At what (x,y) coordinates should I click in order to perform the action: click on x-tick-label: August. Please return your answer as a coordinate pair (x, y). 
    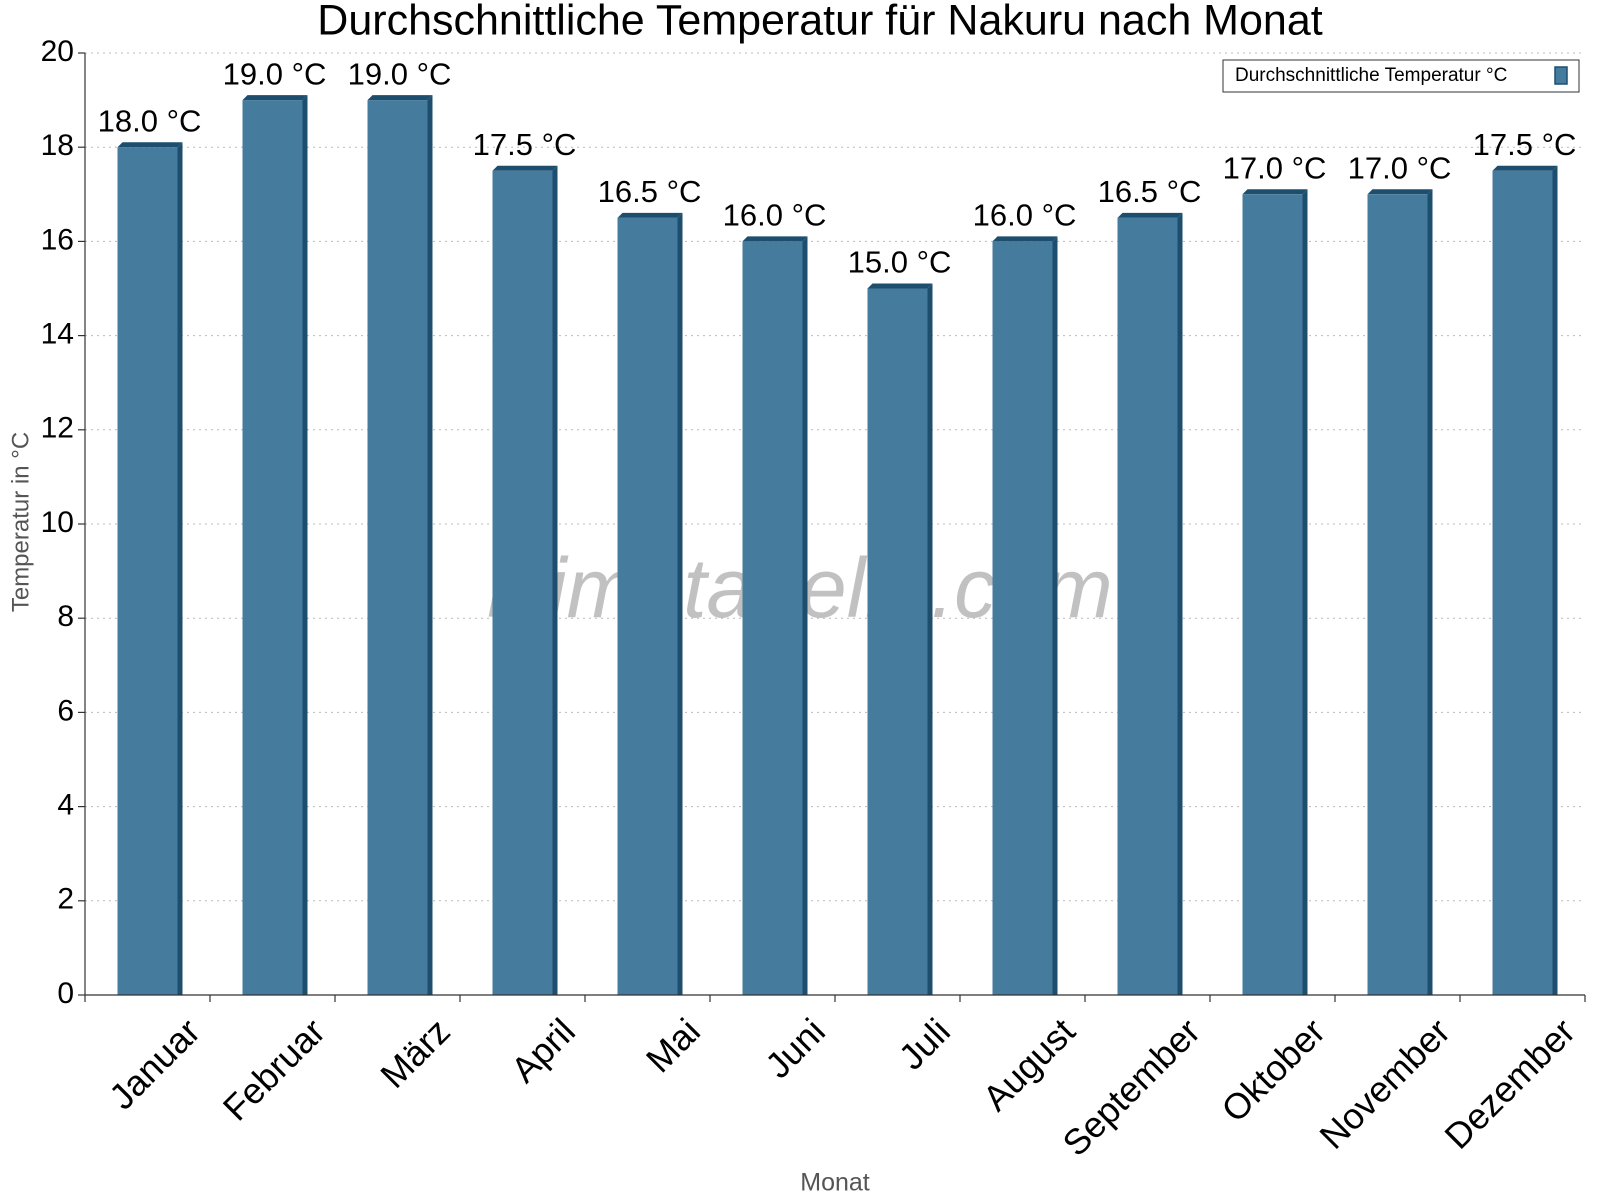
    Looking at the image, I should click on (1029, 1064).